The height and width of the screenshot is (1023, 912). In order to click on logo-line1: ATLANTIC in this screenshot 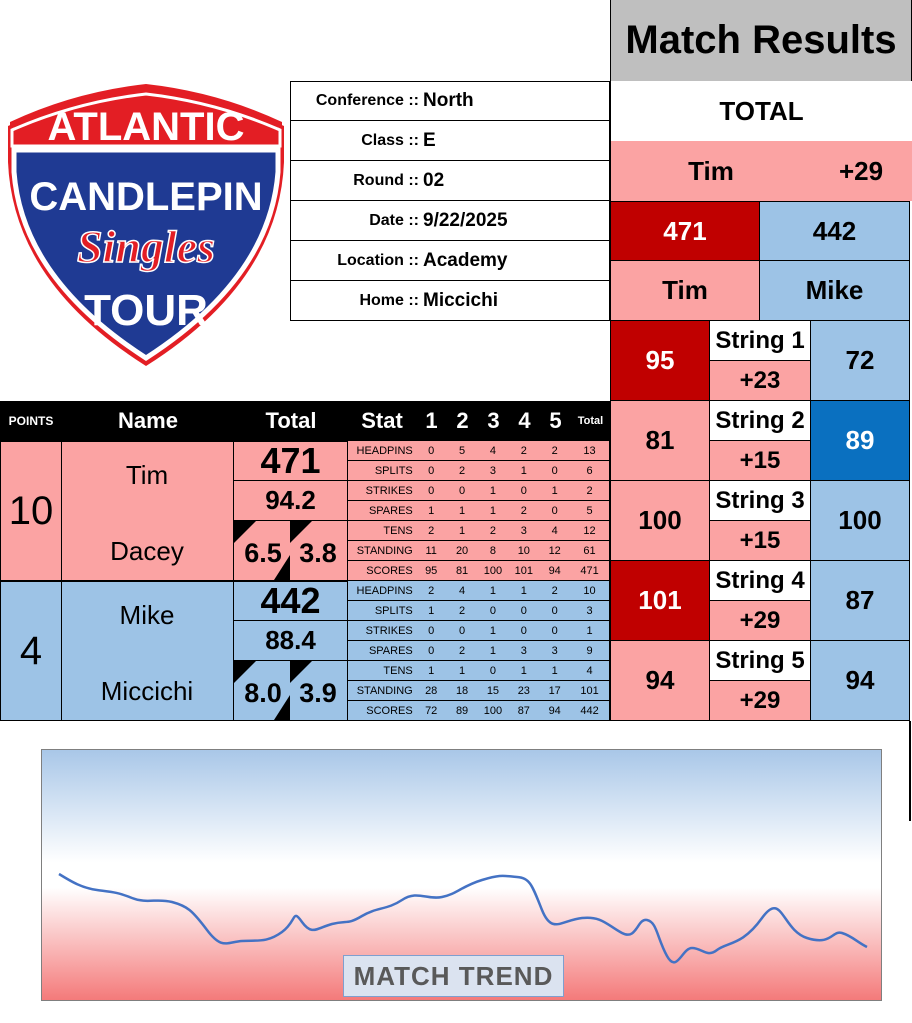, I will do `click(146, 127)`.